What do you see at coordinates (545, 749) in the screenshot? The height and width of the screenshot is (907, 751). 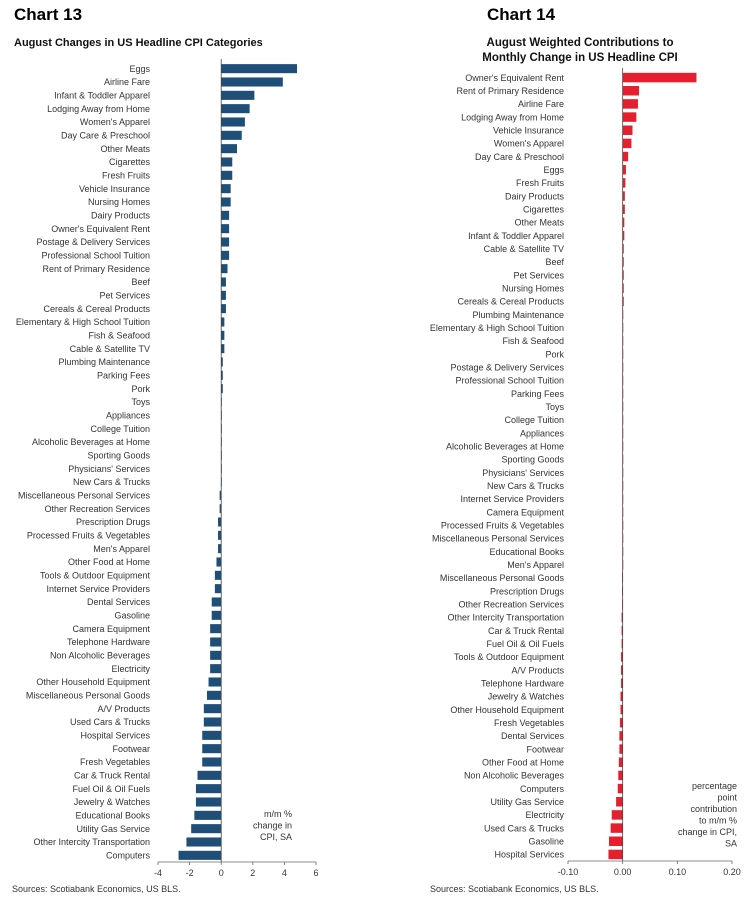 I see `category-label: Footwear` at bounding box center [545, 749].